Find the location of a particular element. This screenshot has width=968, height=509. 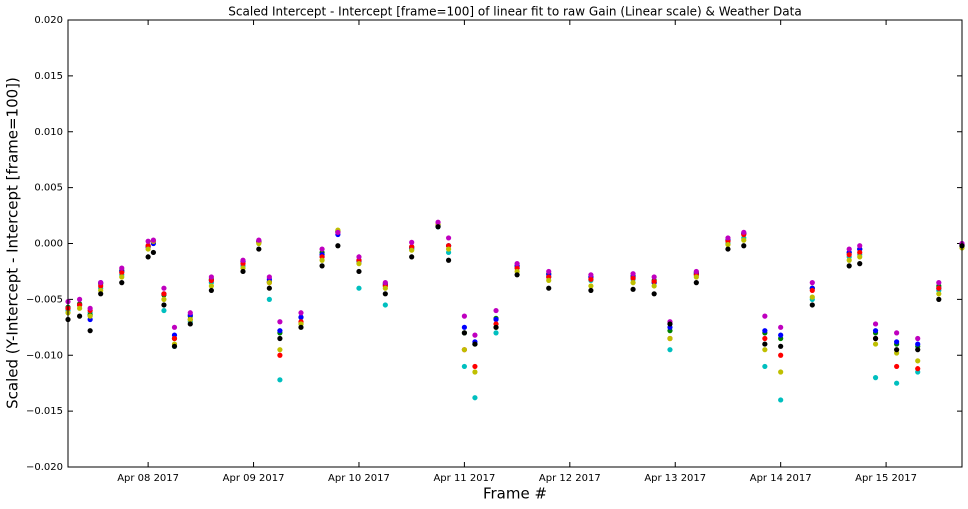

x-tick-label: Apr 13 2017 is located at coordinates (675, 478).